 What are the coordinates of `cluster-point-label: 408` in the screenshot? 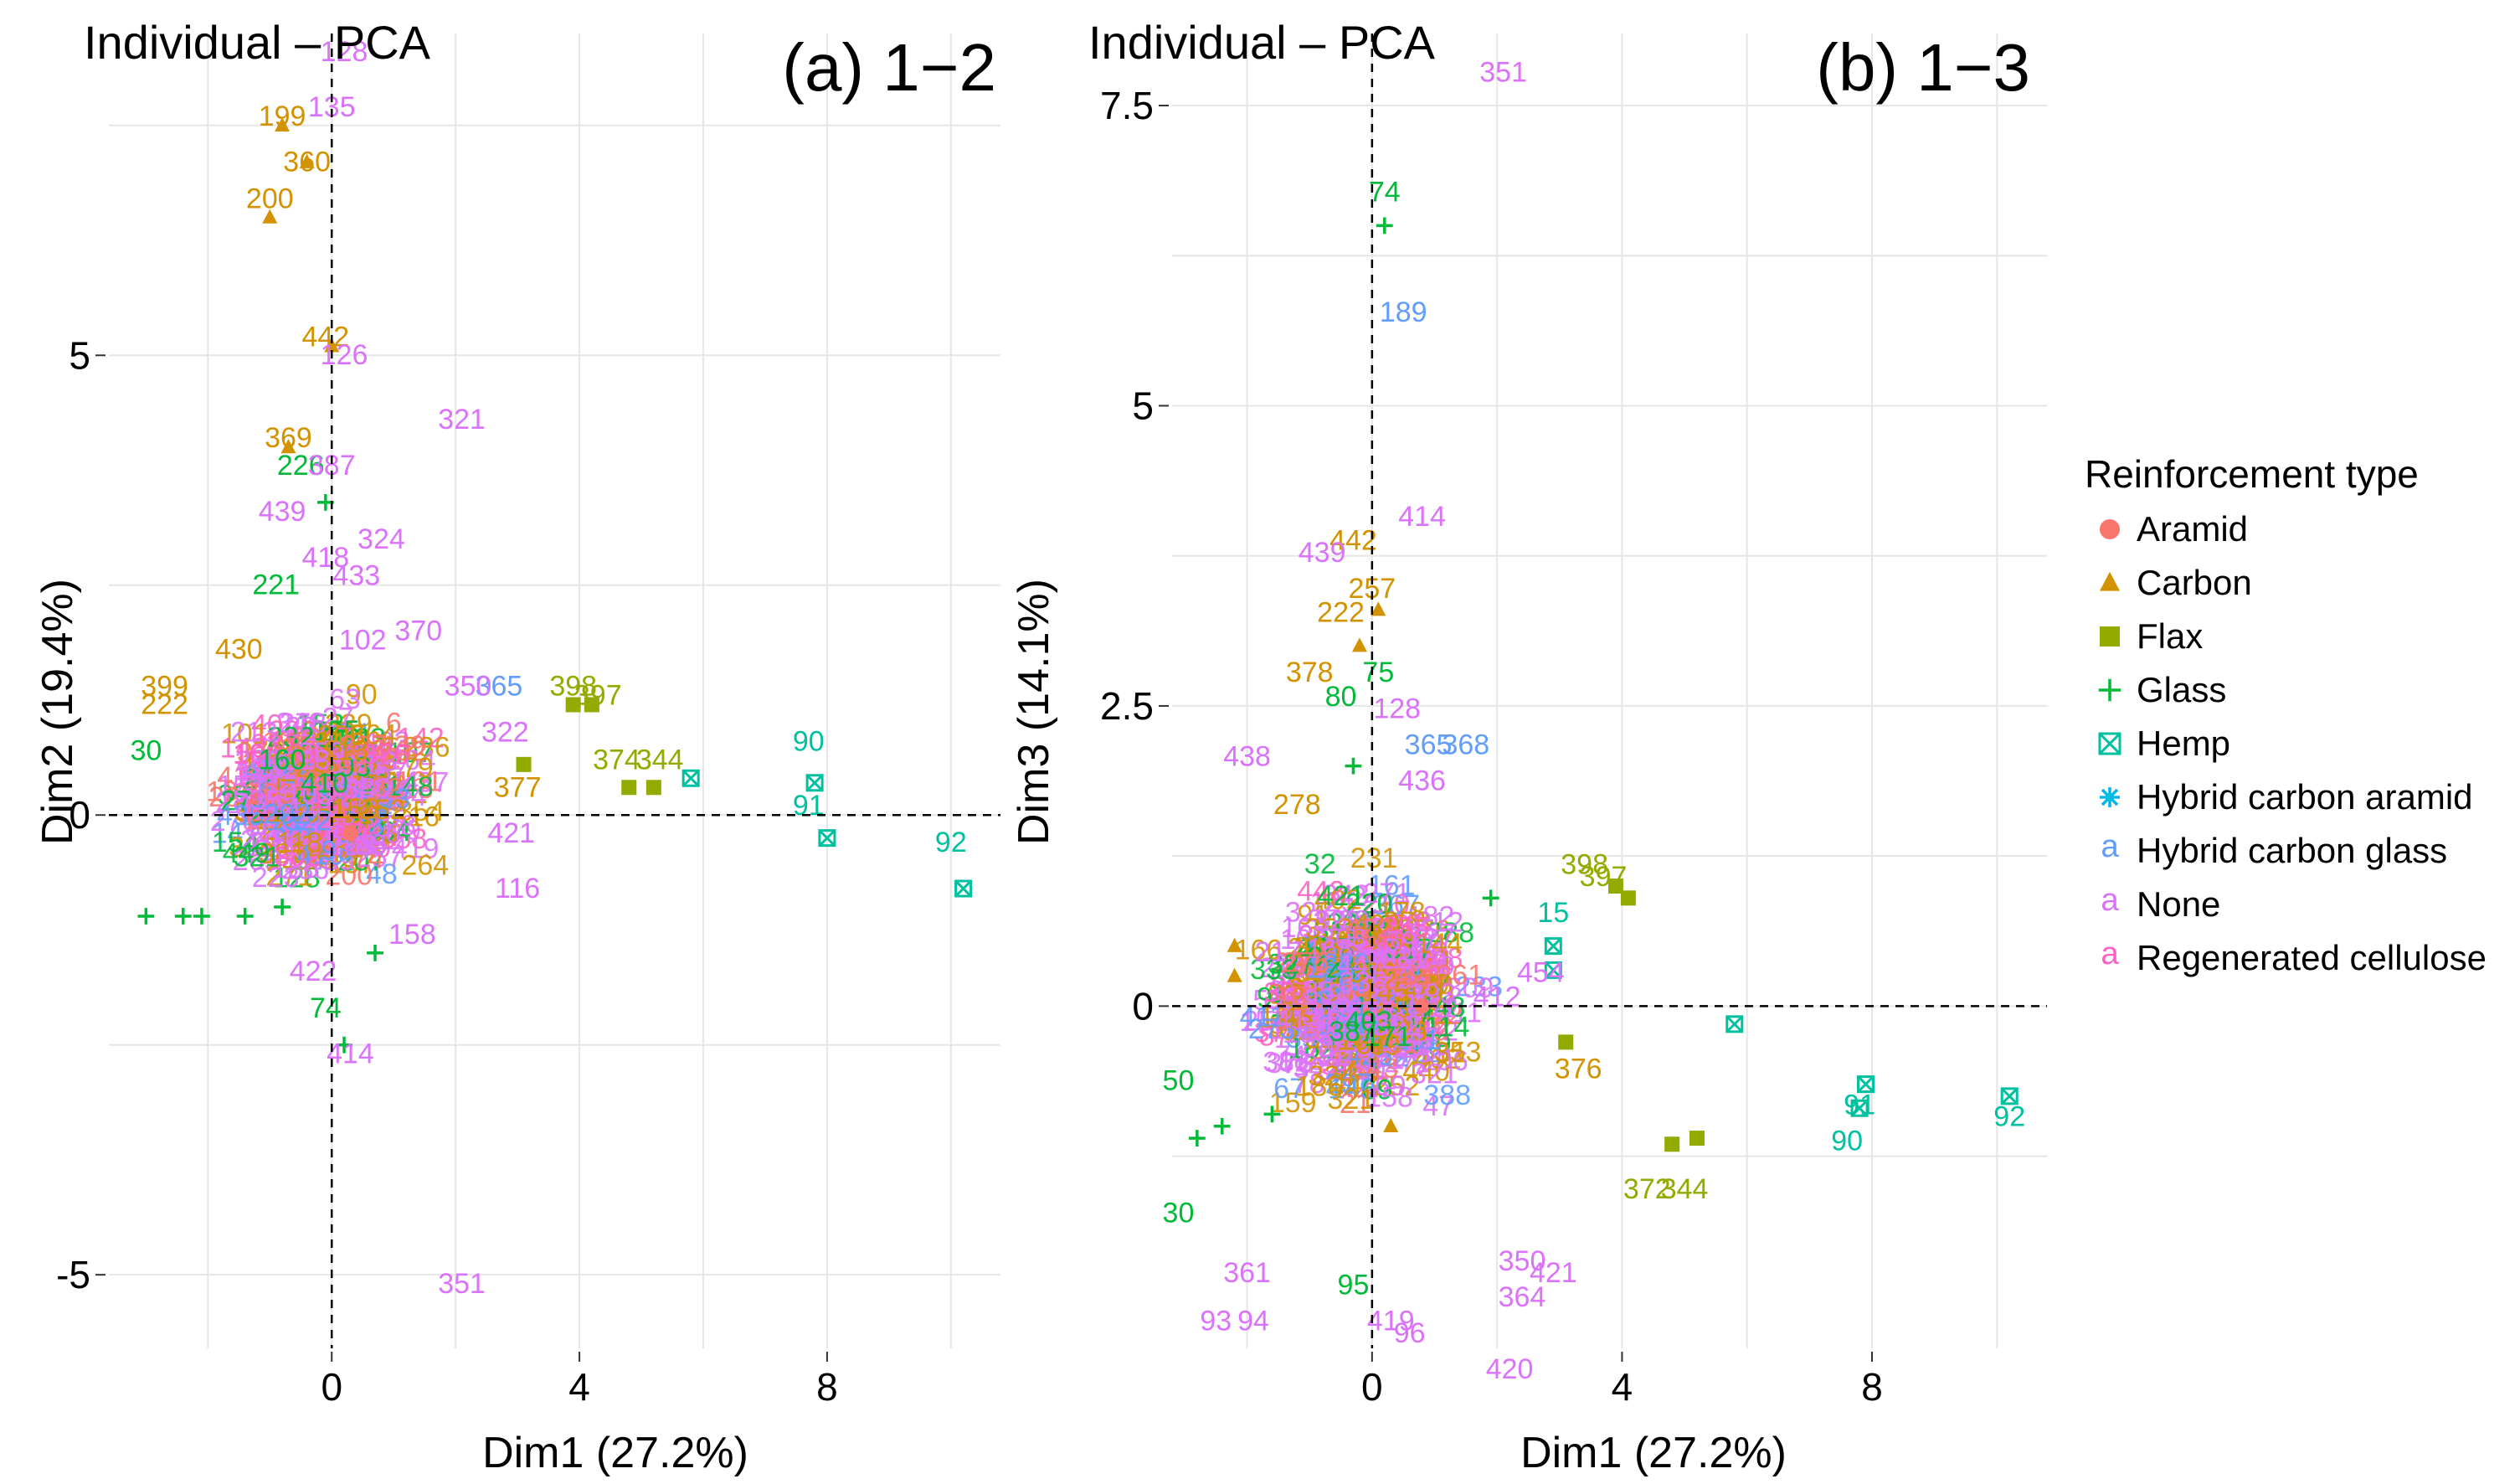 It's located at (1353, 1037).